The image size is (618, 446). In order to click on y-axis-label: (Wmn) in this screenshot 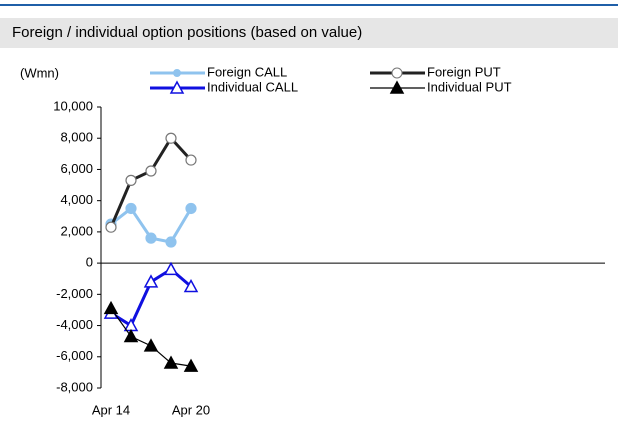, I will do `click(39, 72)`.